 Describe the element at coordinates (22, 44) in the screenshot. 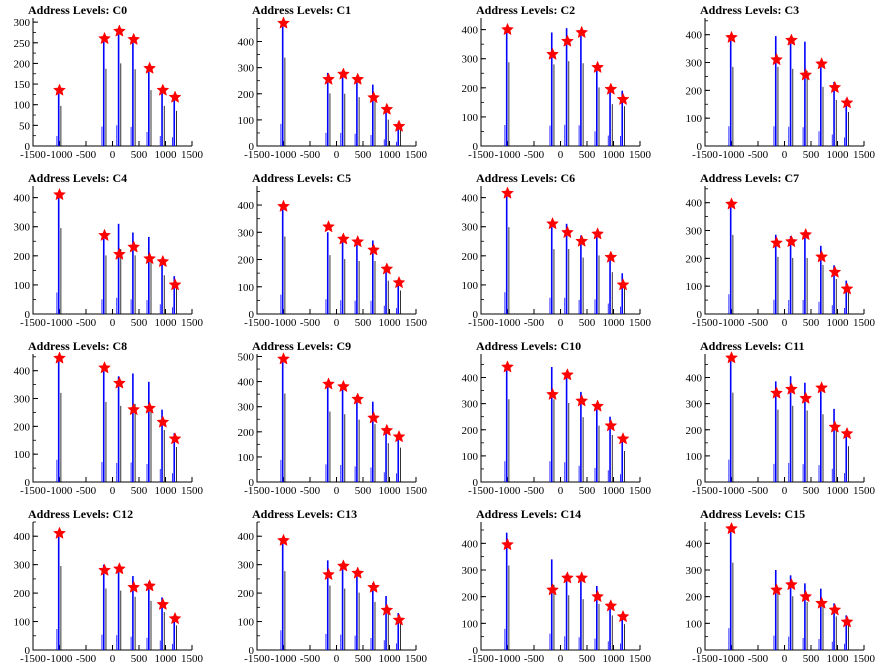

I see `y-tick-label: 250` at that location.